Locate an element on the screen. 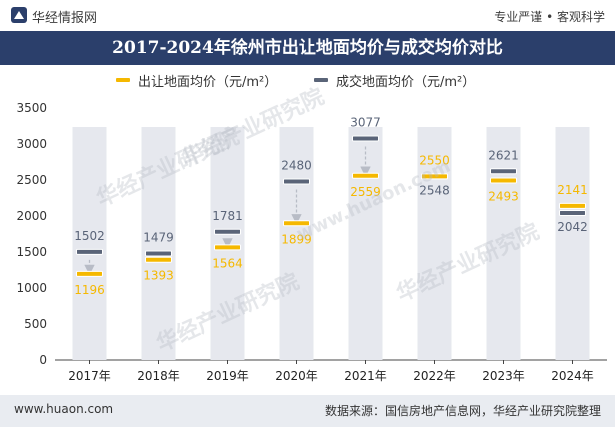 The height and width of the screenshot is (427, 615). transfer-price-label: 1899 is located at coordinates (296, 239).